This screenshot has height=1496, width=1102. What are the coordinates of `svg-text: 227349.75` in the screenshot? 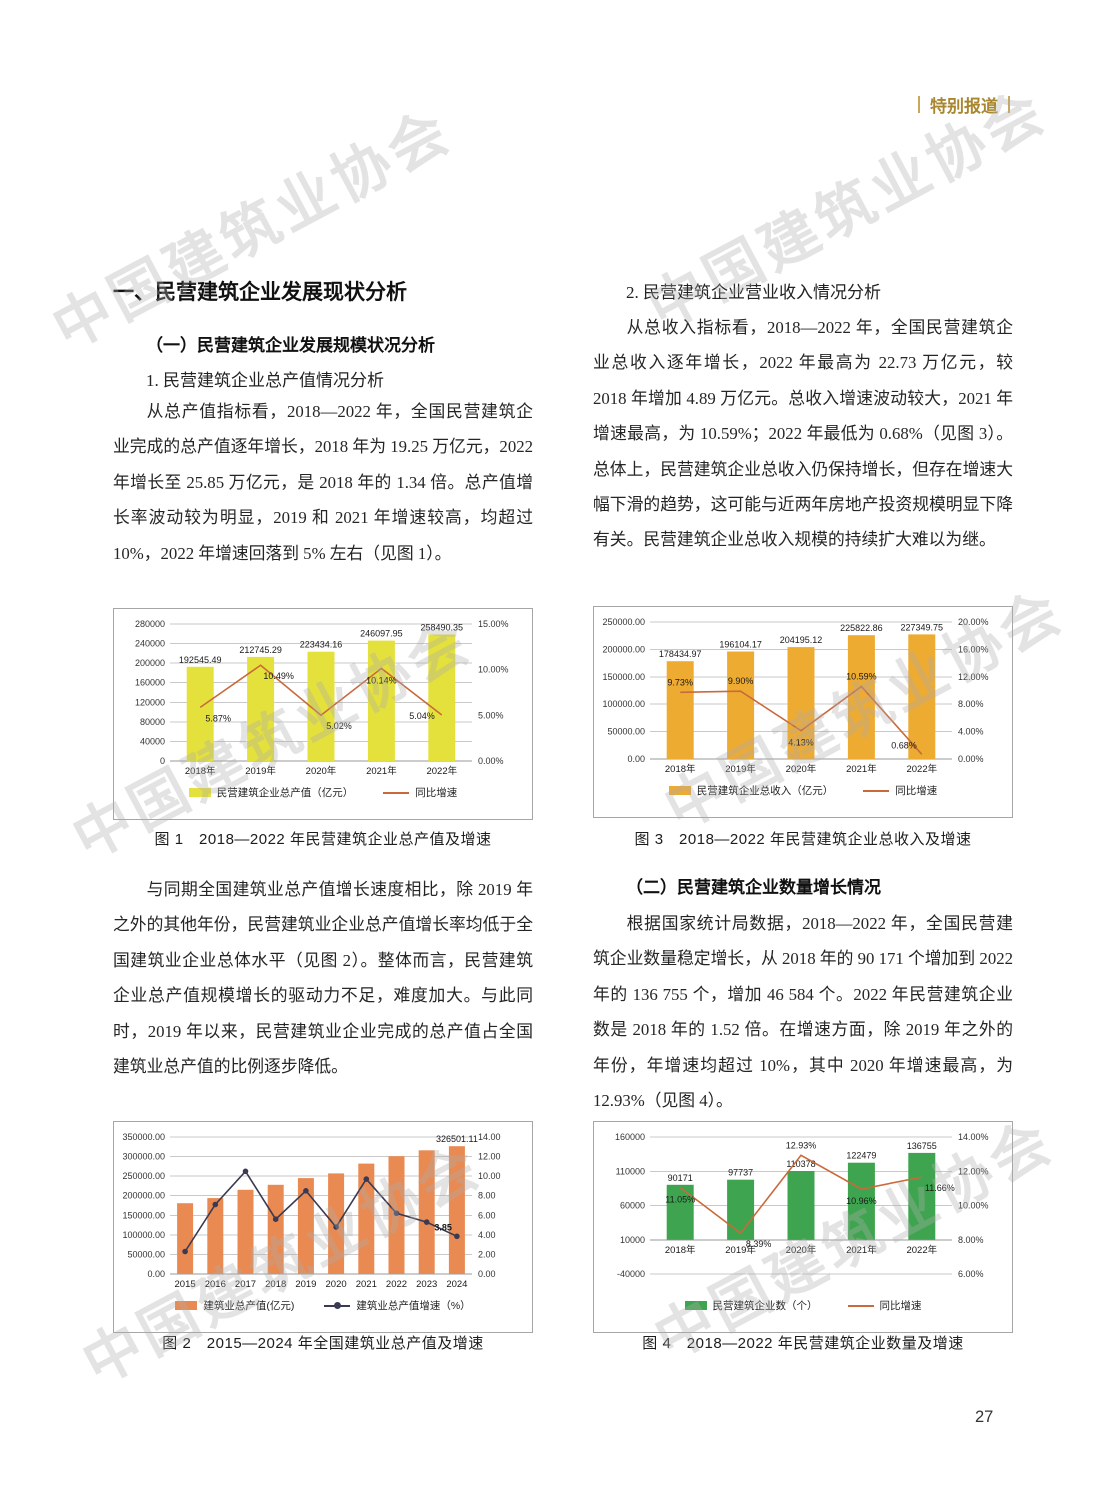 It's located at (922, 627).